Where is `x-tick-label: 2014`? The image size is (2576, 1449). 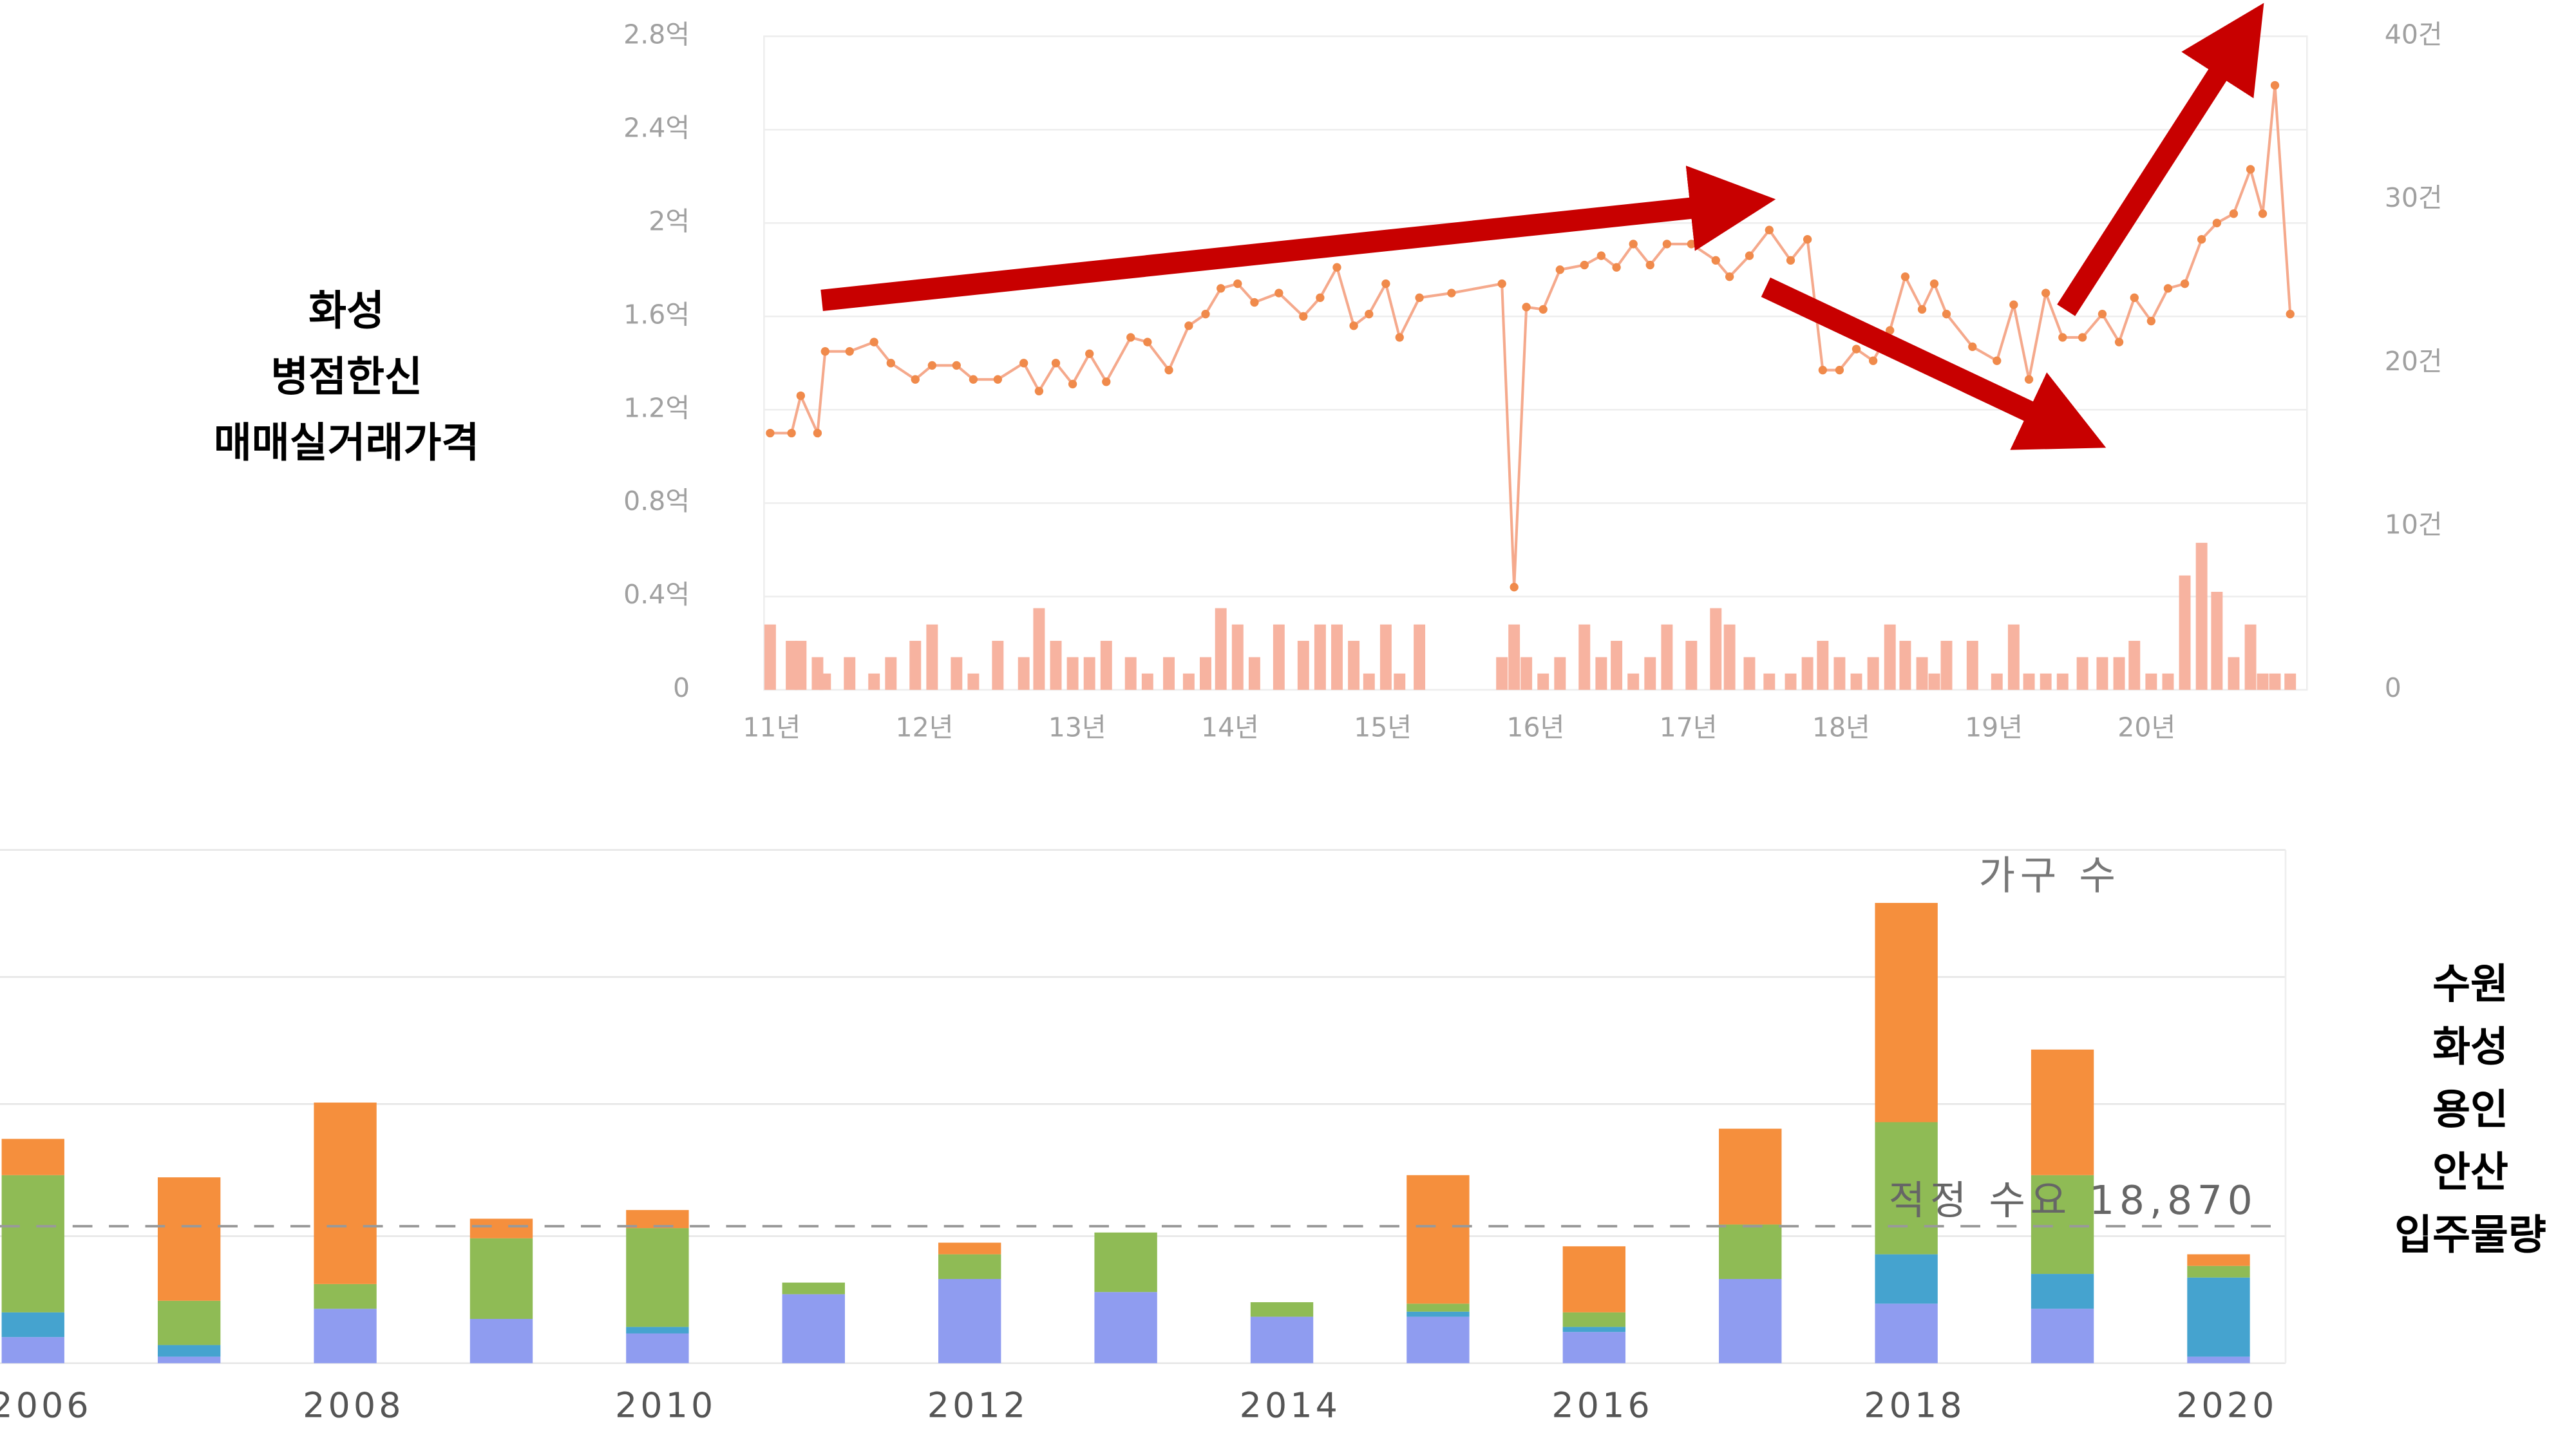
x-tick-label: 2014 is located at coordinates (1290, 1405).